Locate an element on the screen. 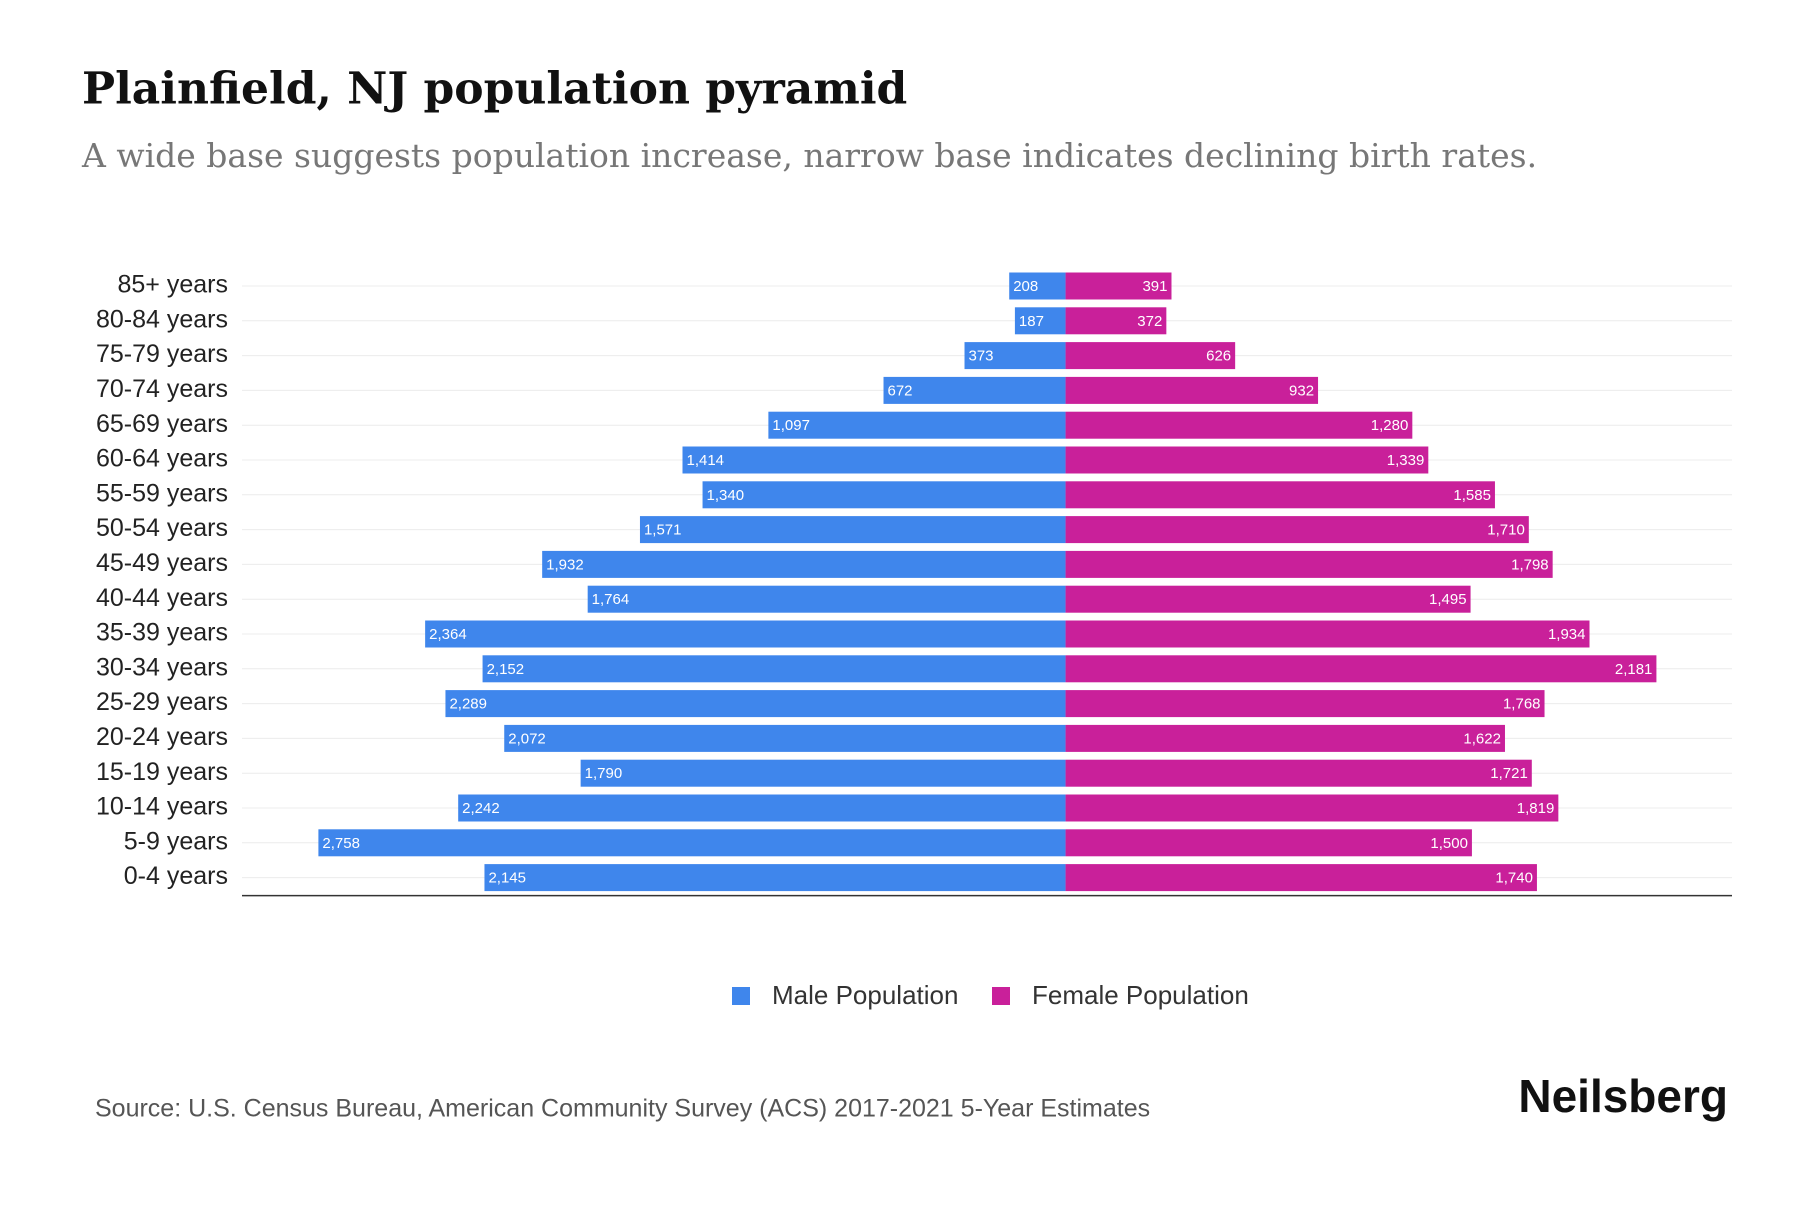  value-label: 2,758 is located at coordinates (341, 843).